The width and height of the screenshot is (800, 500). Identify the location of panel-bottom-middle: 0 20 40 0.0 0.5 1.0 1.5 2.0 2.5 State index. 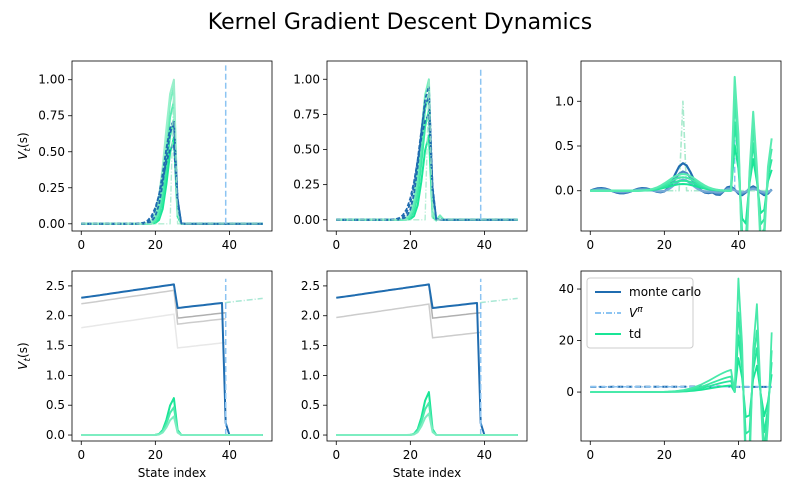
(414, 375).